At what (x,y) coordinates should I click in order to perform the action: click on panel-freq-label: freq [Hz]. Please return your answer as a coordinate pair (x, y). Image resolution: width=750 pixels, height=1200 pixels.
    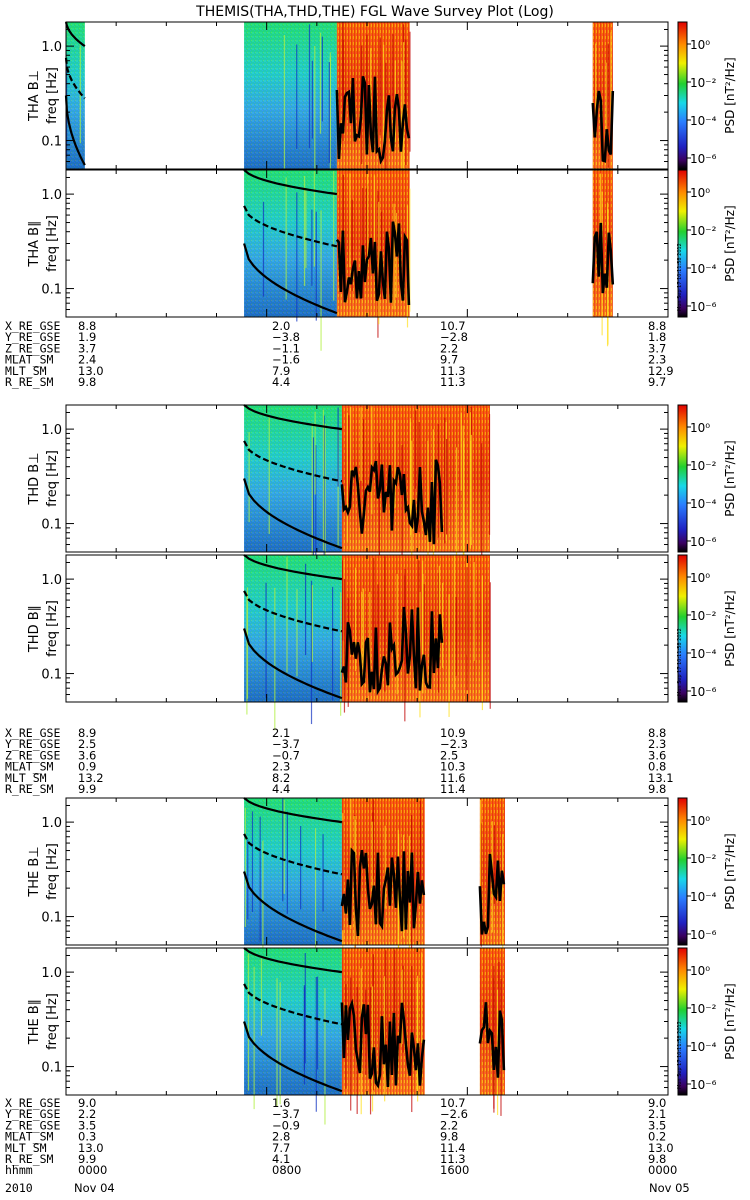
    Looking at the image, I should click on (52, 243).